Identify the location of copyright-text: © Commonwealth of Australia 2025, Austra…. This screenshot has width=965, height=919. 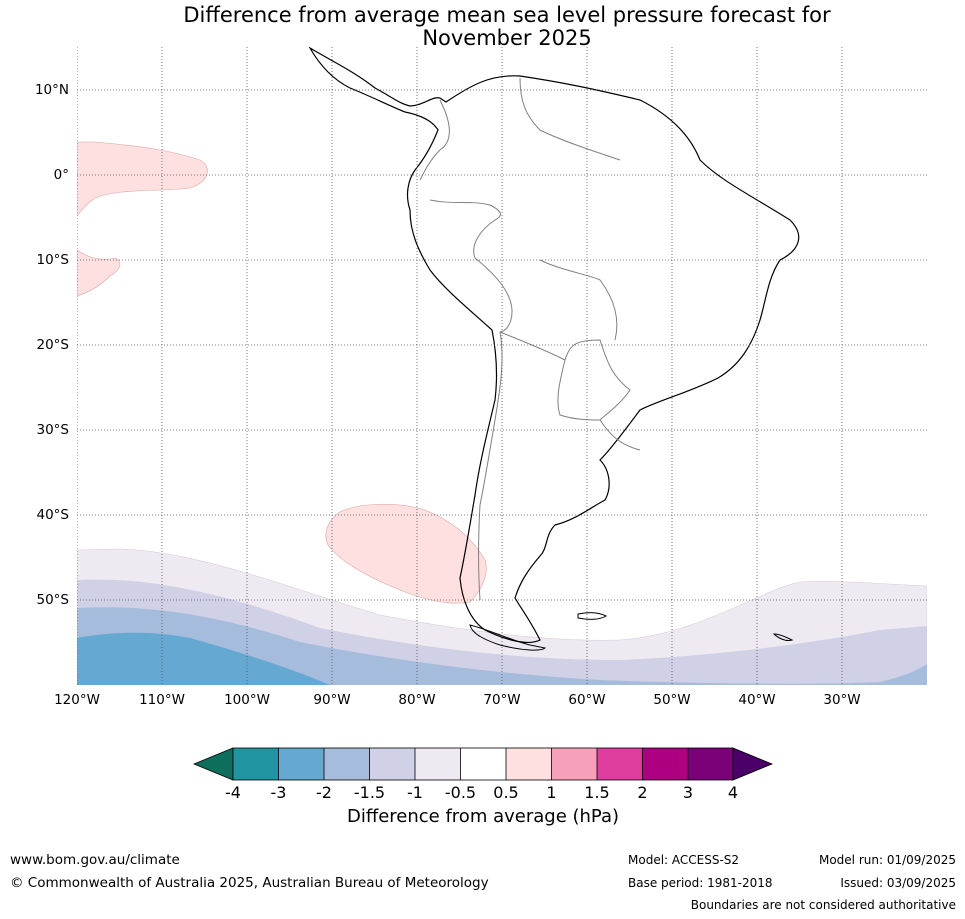
(249, 883).